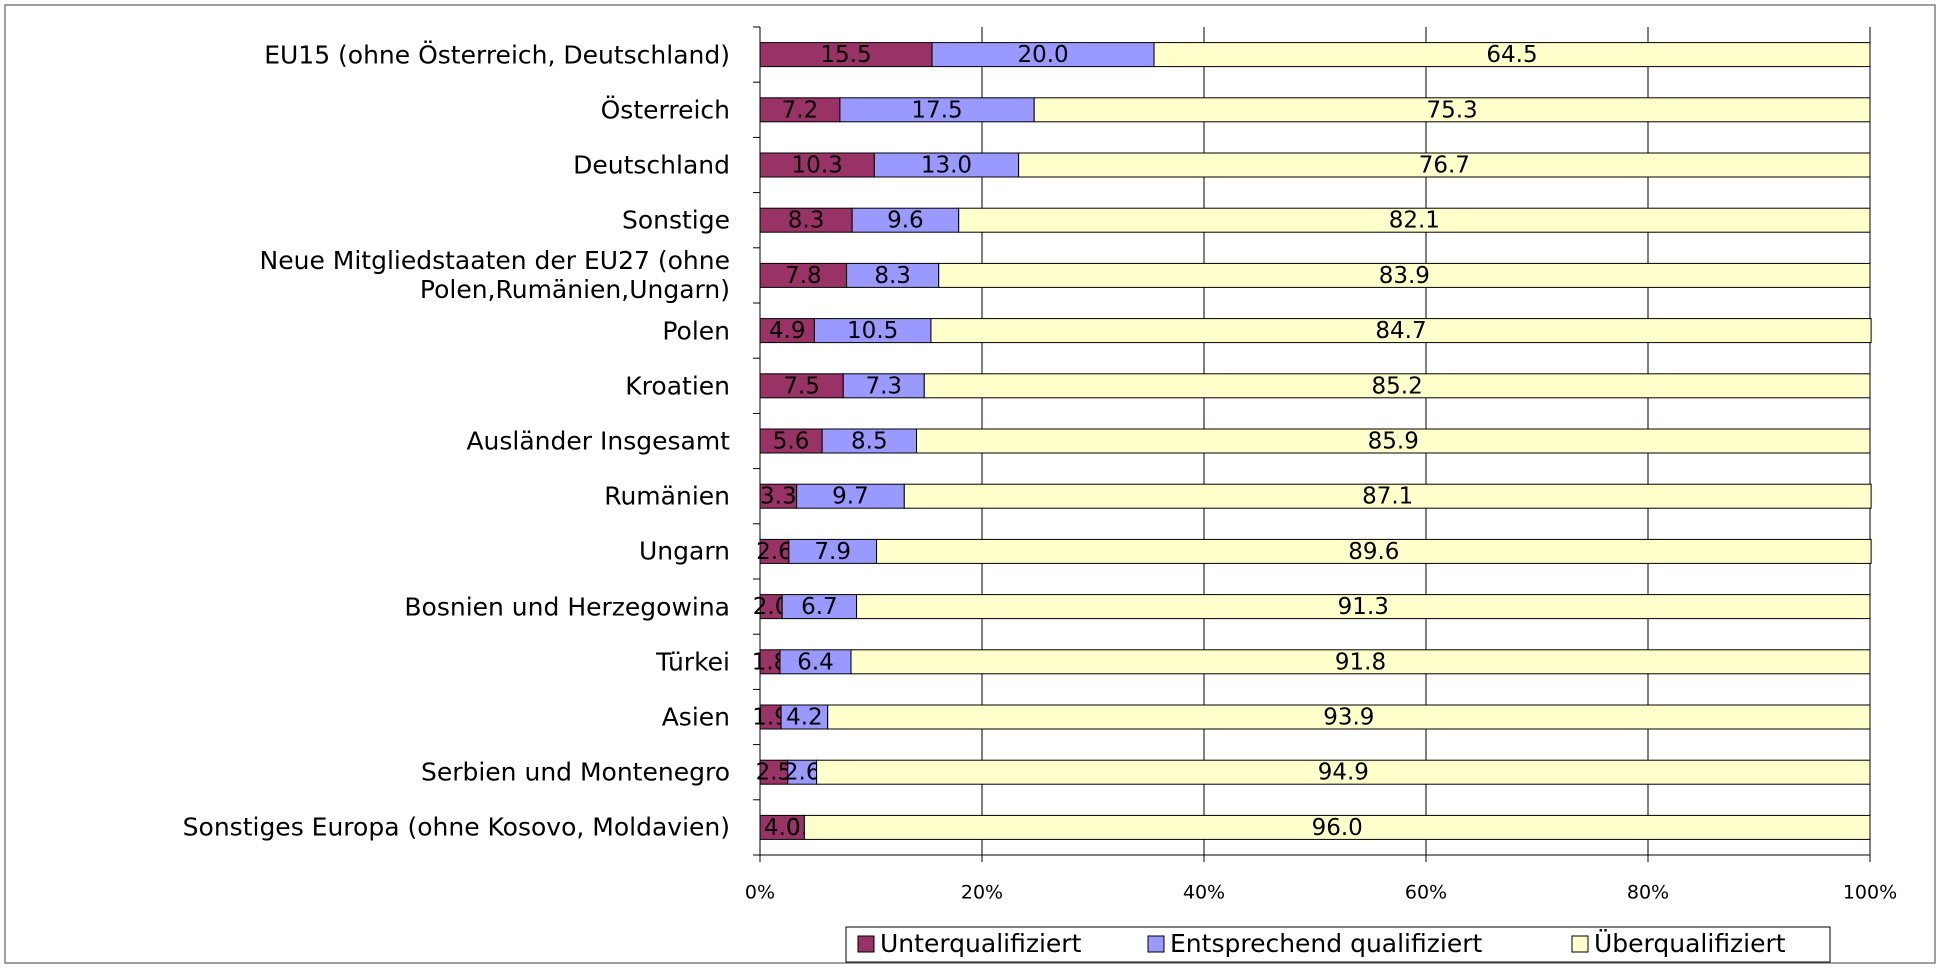 The height and width of the screenshot is (968, 1941). I want to click on data-label: 13.0, so click(946, 166).